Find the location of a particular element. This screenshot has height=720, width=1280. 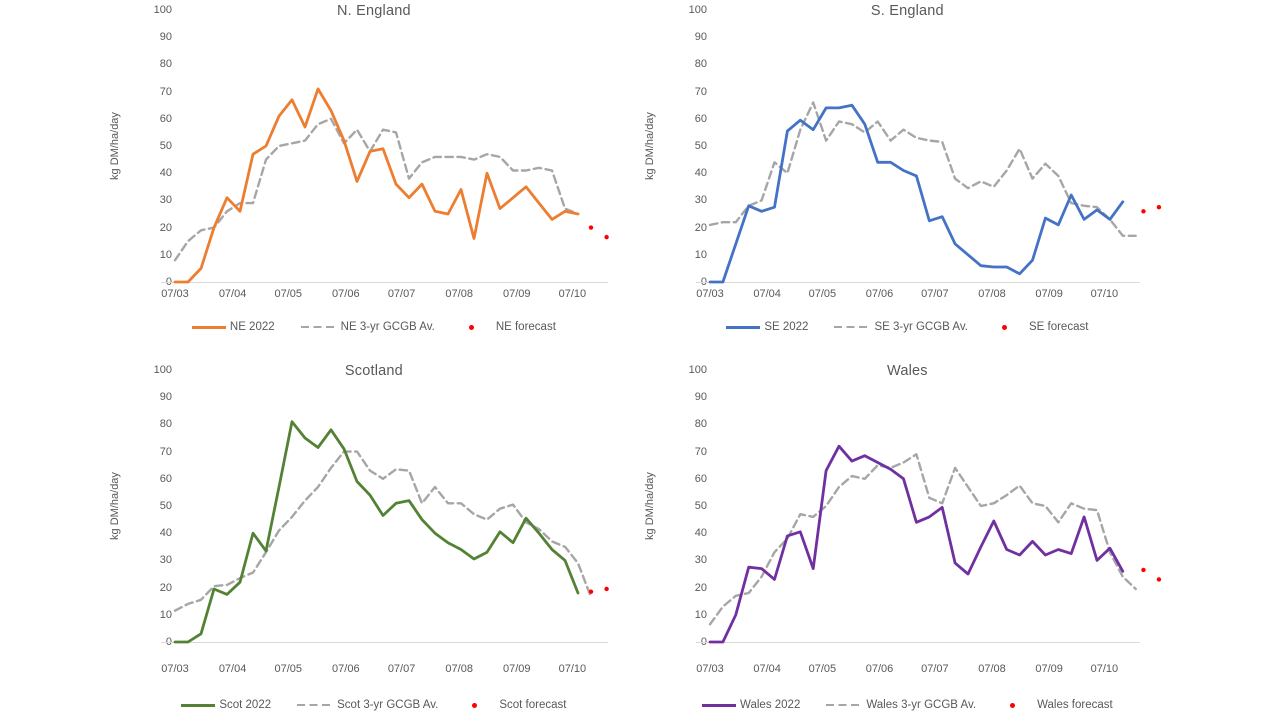

legend-label: Wales 2022 is located at coordinates (770, 705).